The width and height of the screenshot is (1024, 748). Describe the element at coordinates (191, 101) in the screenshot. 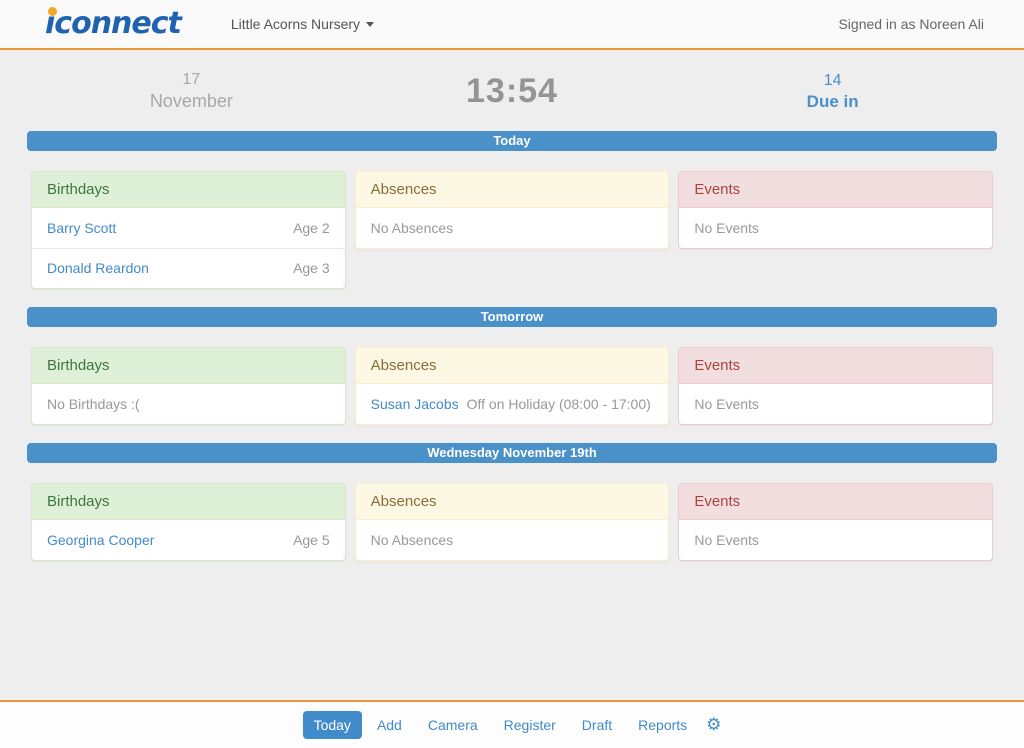

I see `date-month: November` at that location.